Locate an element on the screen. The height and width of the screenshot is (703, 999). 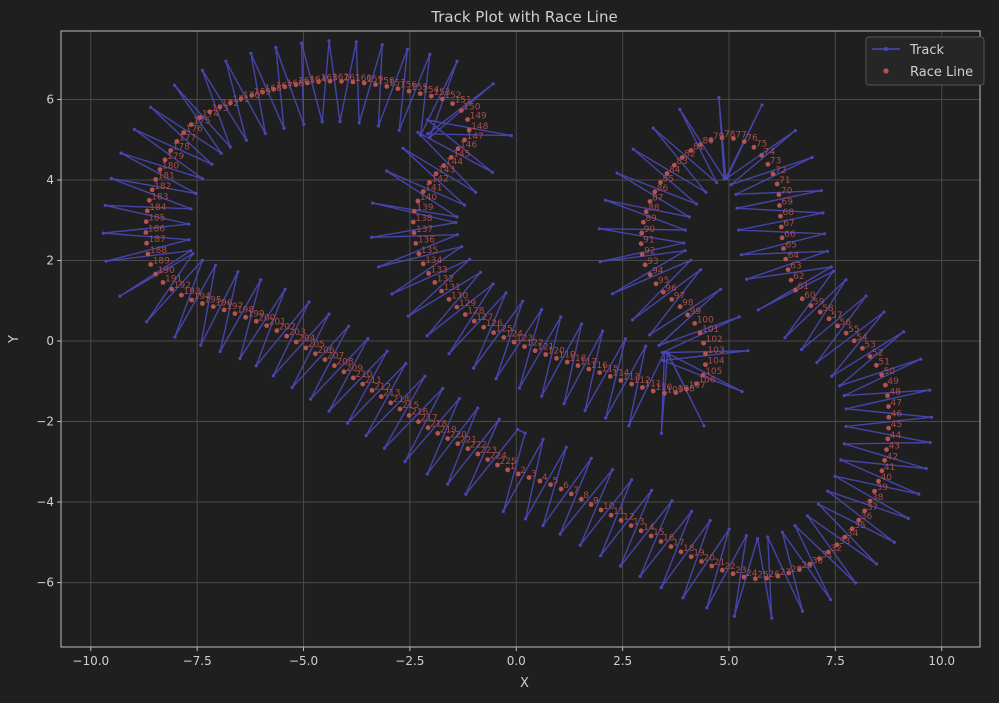
race-line-point-label: 150 is located at coordinates (471, 108).